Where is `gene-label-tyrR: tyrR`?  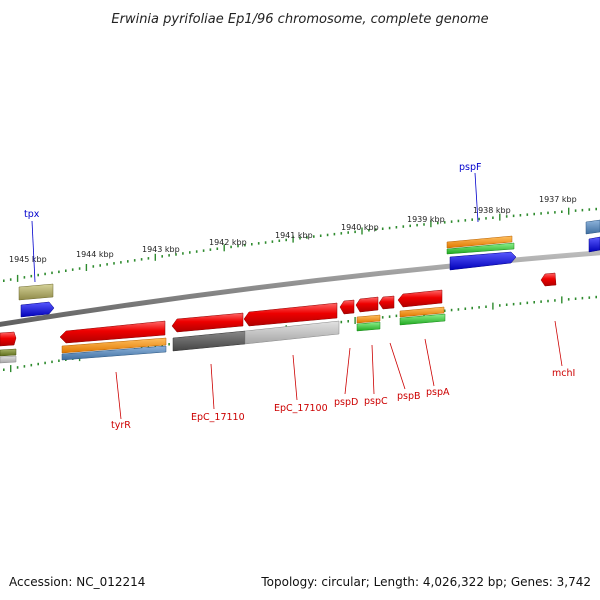
gene-label-tyrR: tyrR is located at coordinates (121, 425).